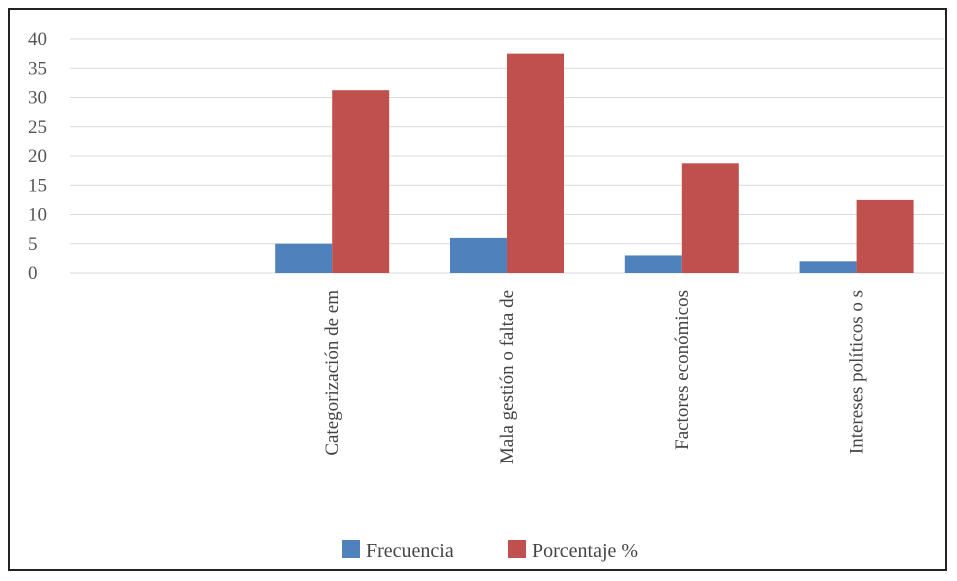 The width and height of the screenshot is (957, 581). Describe the element at coordinates (682, 370) in the screenshot. I see `category-label: Factores económicos` at that location.